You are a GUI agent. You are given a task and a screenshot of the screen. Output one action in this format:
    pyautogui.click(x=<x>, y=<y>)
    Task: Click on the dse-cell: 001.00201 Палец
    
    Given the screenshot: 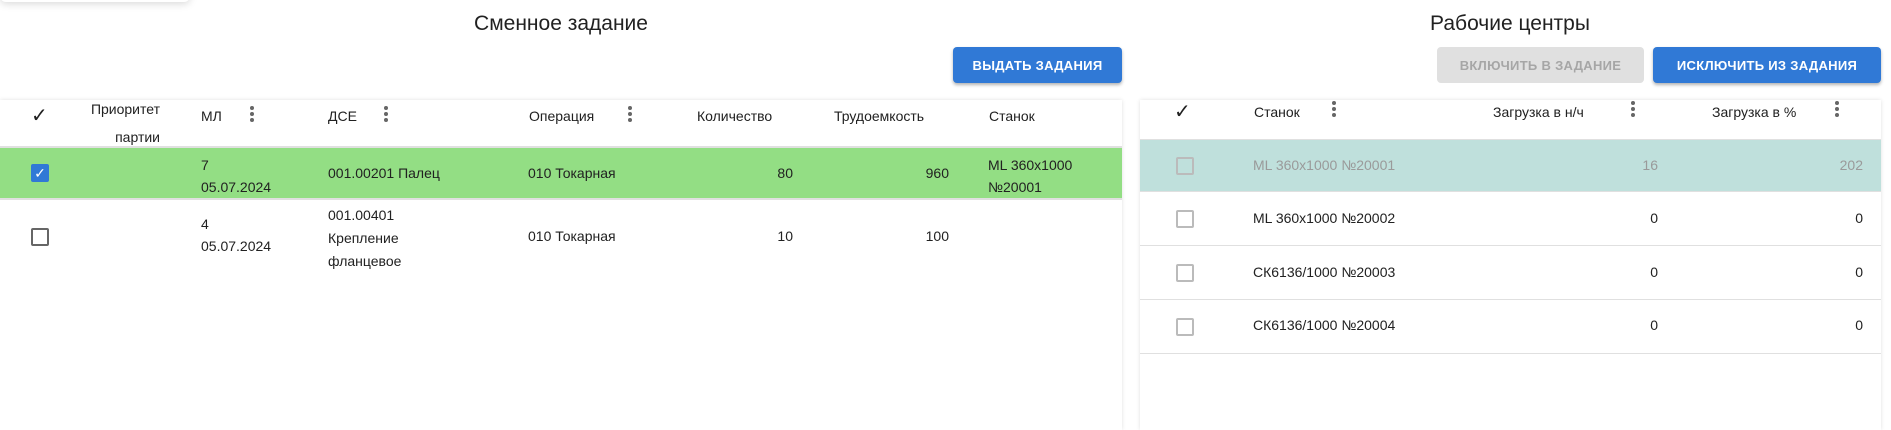 What is the action you would take?
    pyautogui.click(x=384, y=173)
    